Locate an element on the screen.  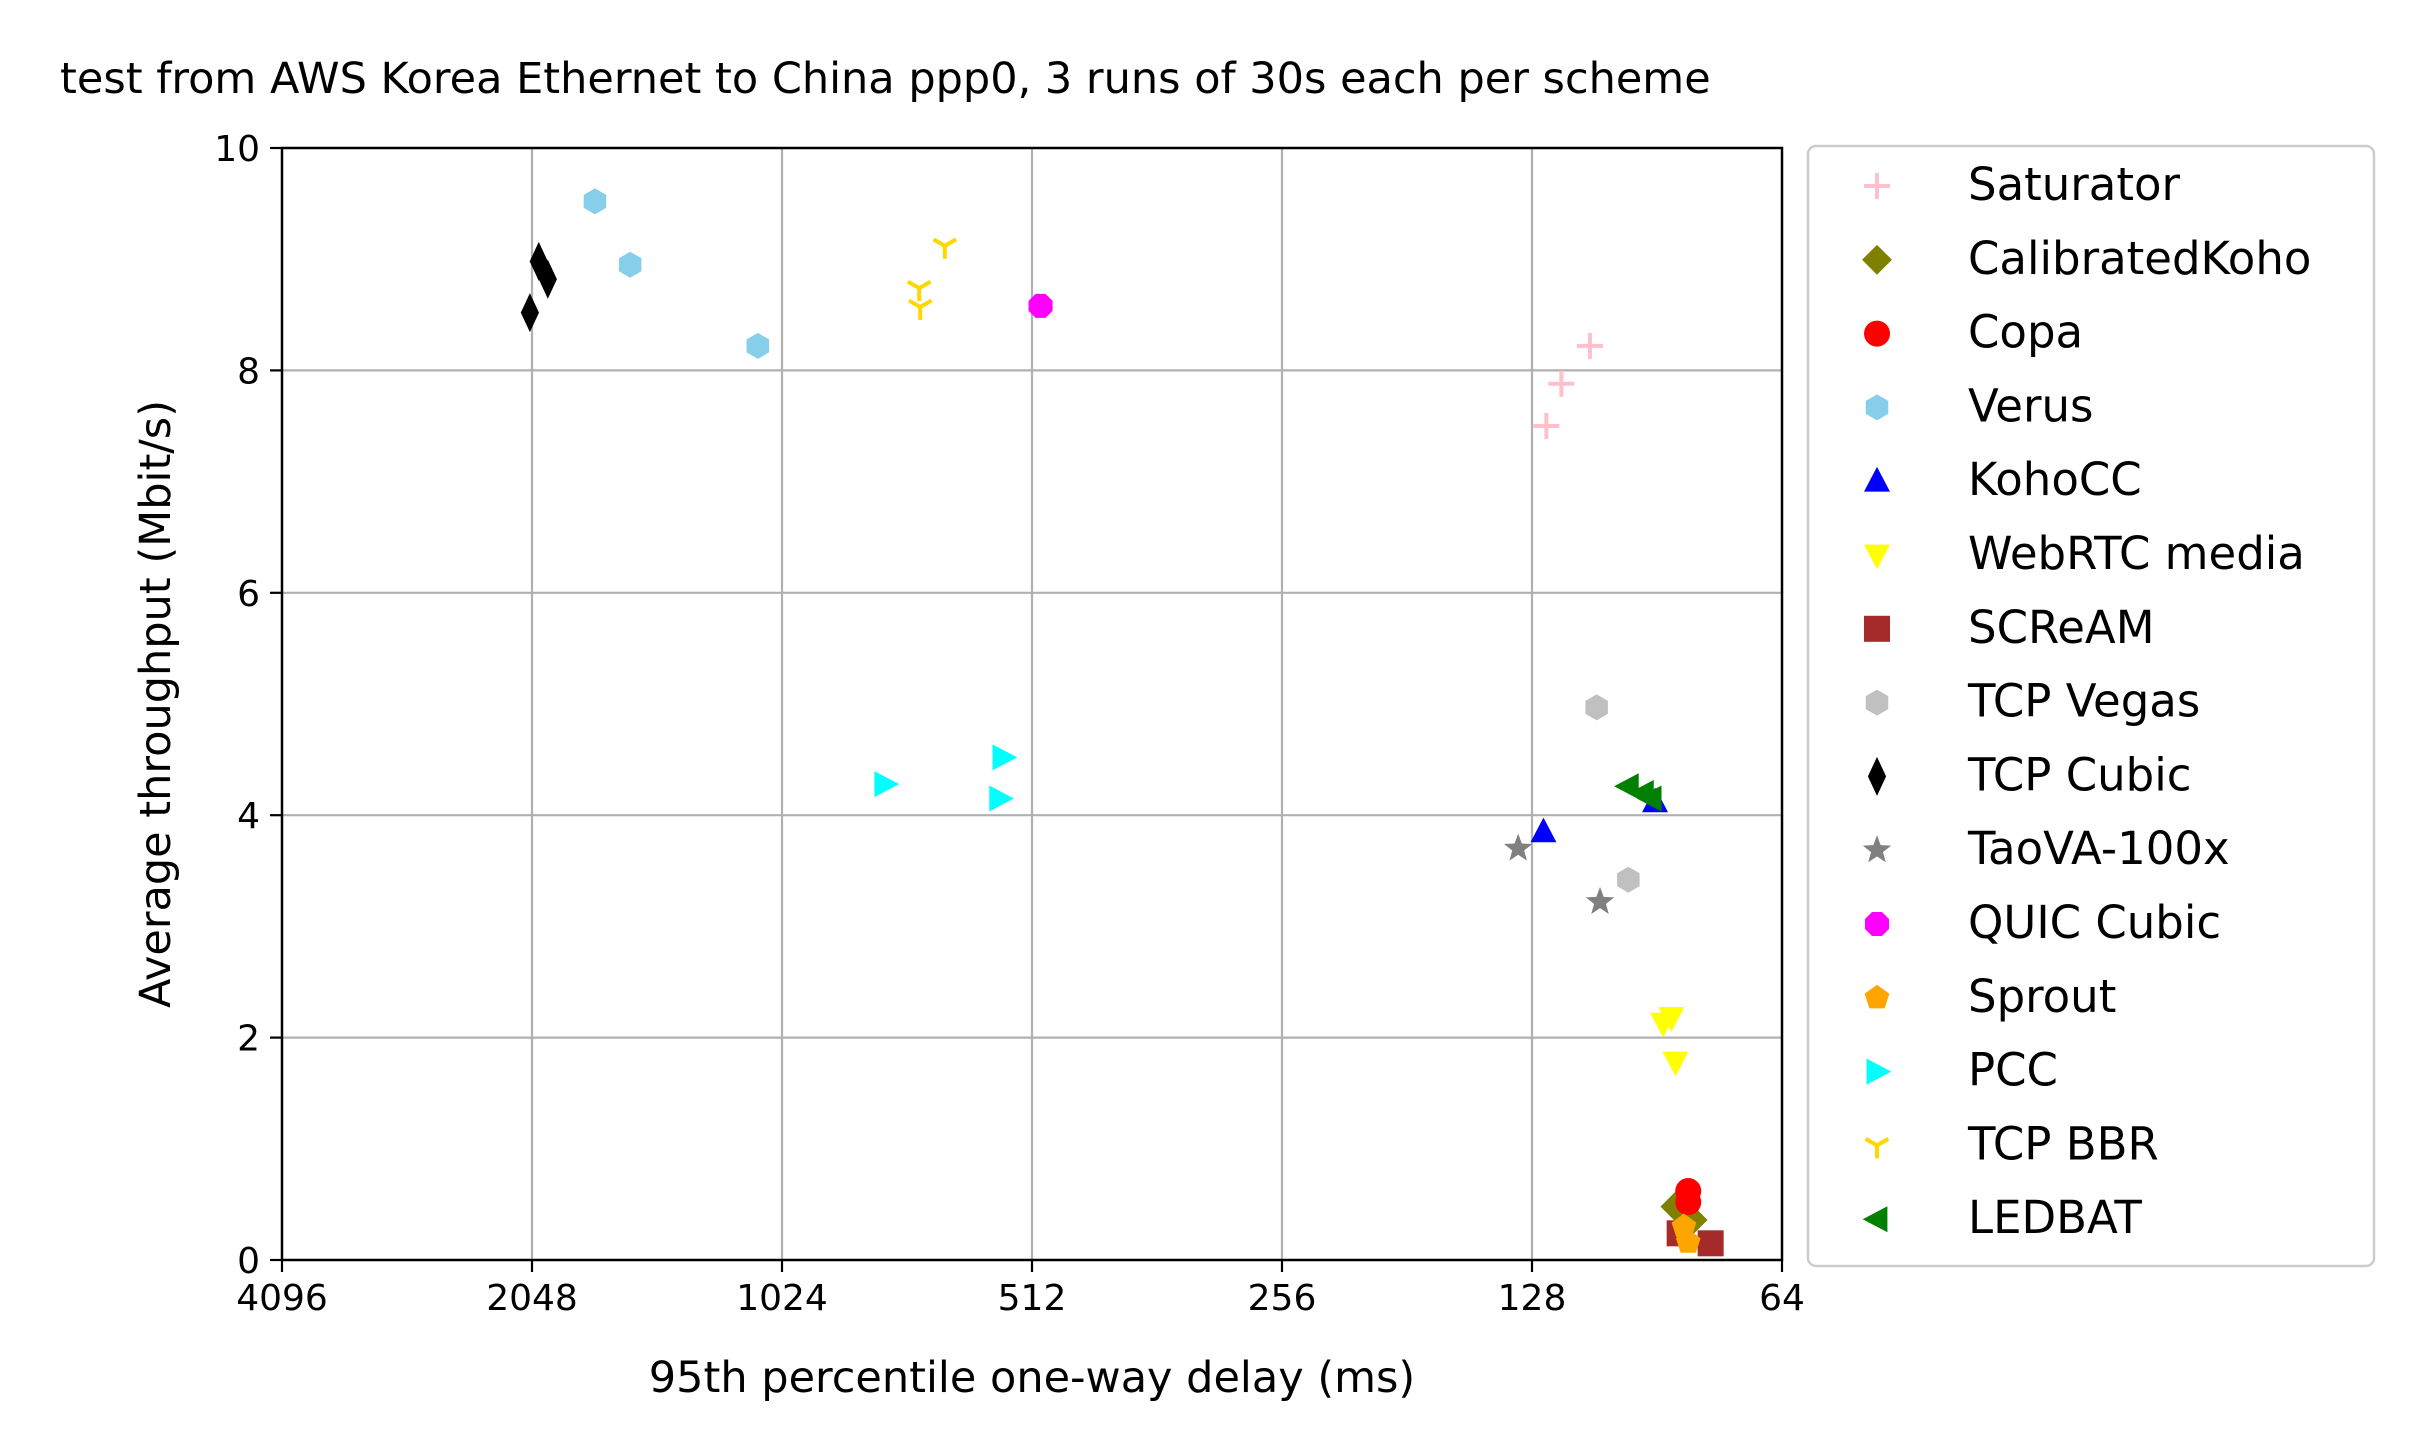
legend-label-webrtc-media: WebRTC media is located at coordinates (2136, 553).